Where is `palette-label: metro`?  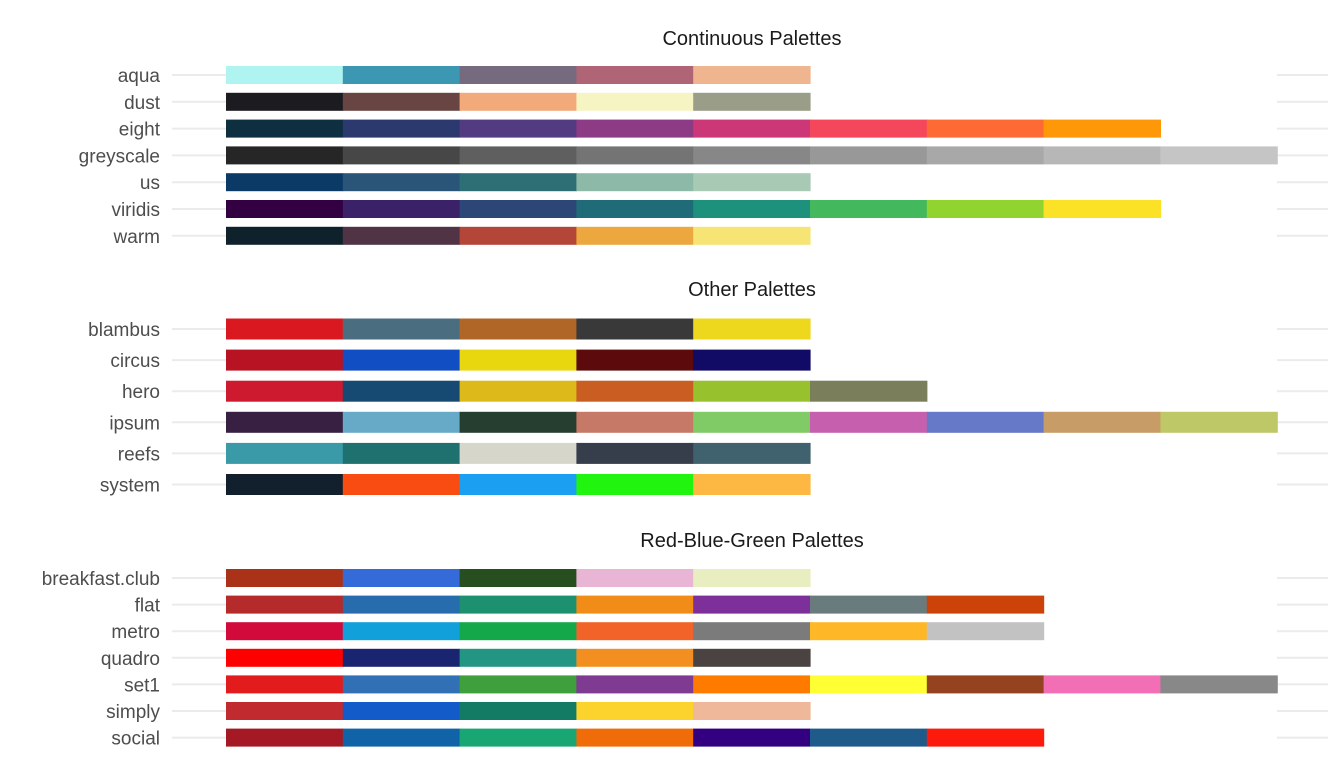 palette-label: metro is located at coordinates (135, 632).